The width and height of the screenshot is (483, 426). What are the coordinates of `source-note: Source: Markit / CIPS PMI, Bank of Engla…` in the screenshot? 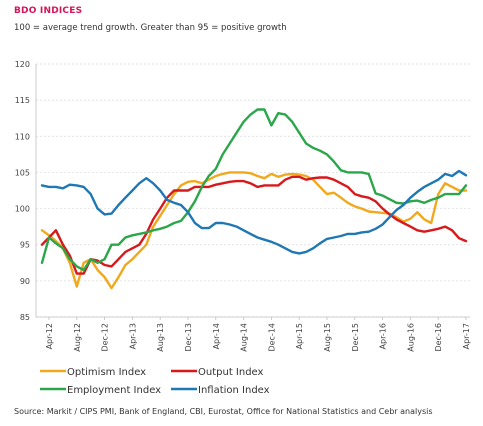 It's located at (223, 411).